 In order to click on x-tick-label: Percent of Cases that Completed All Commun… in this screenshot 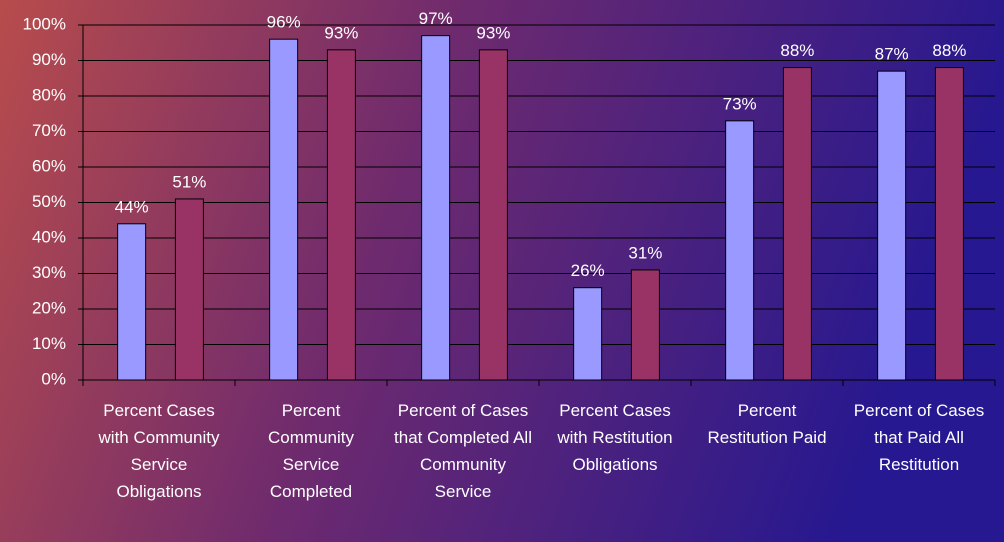, I will do `click(463, 451)`.